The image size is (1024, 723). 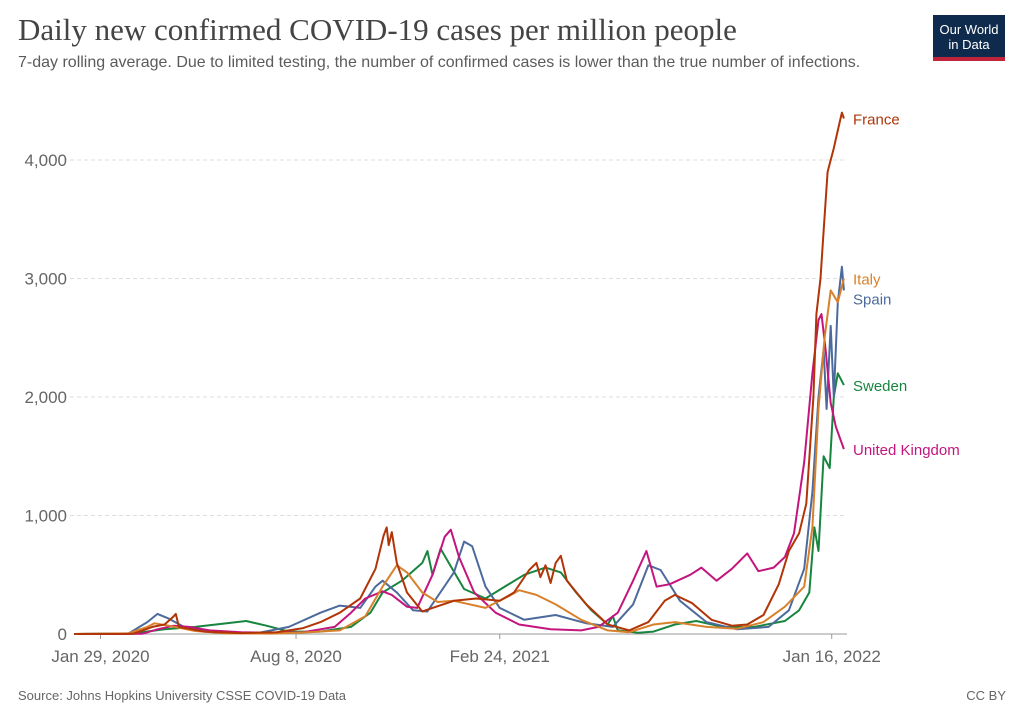 What do you see at coordinates (832, 656) in the screenshot?
I see `x-tick-label: Jan 16, 2022` at bounding box center [832, 656].